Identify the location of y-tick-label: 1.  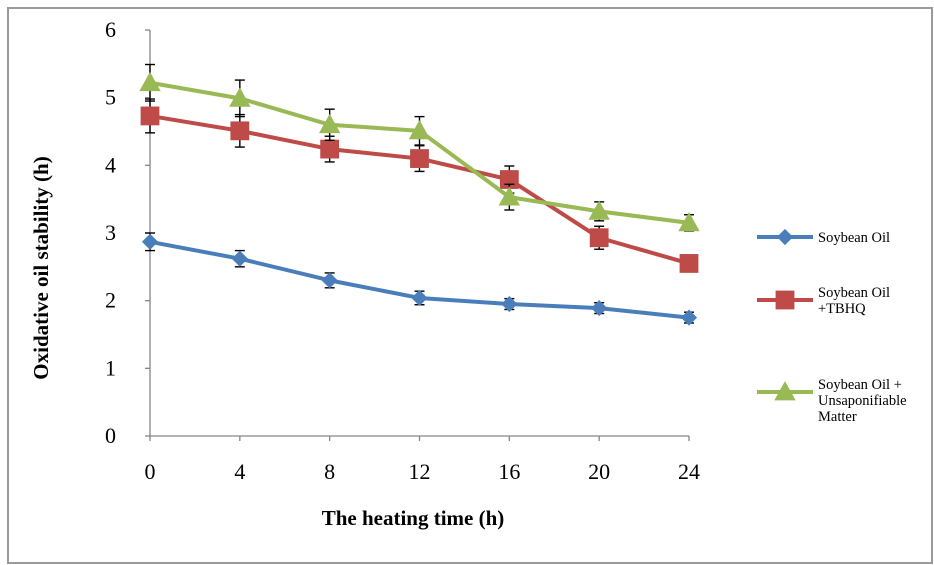
(110, 367).